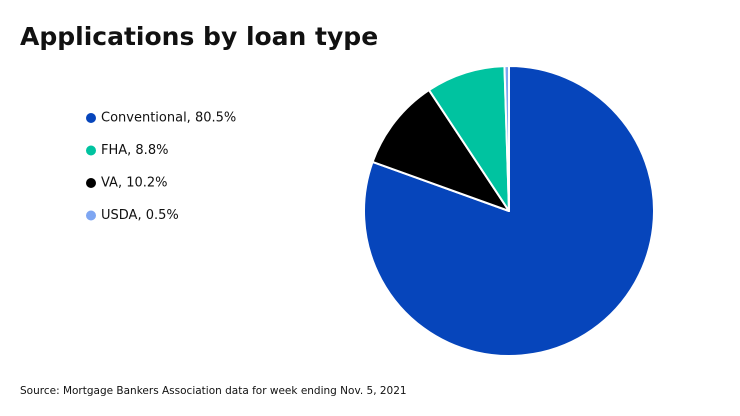 The width and height of the screenshot is (740, 416). I want to click on legend-label: FHA, 8.8%, so click(134, 150).